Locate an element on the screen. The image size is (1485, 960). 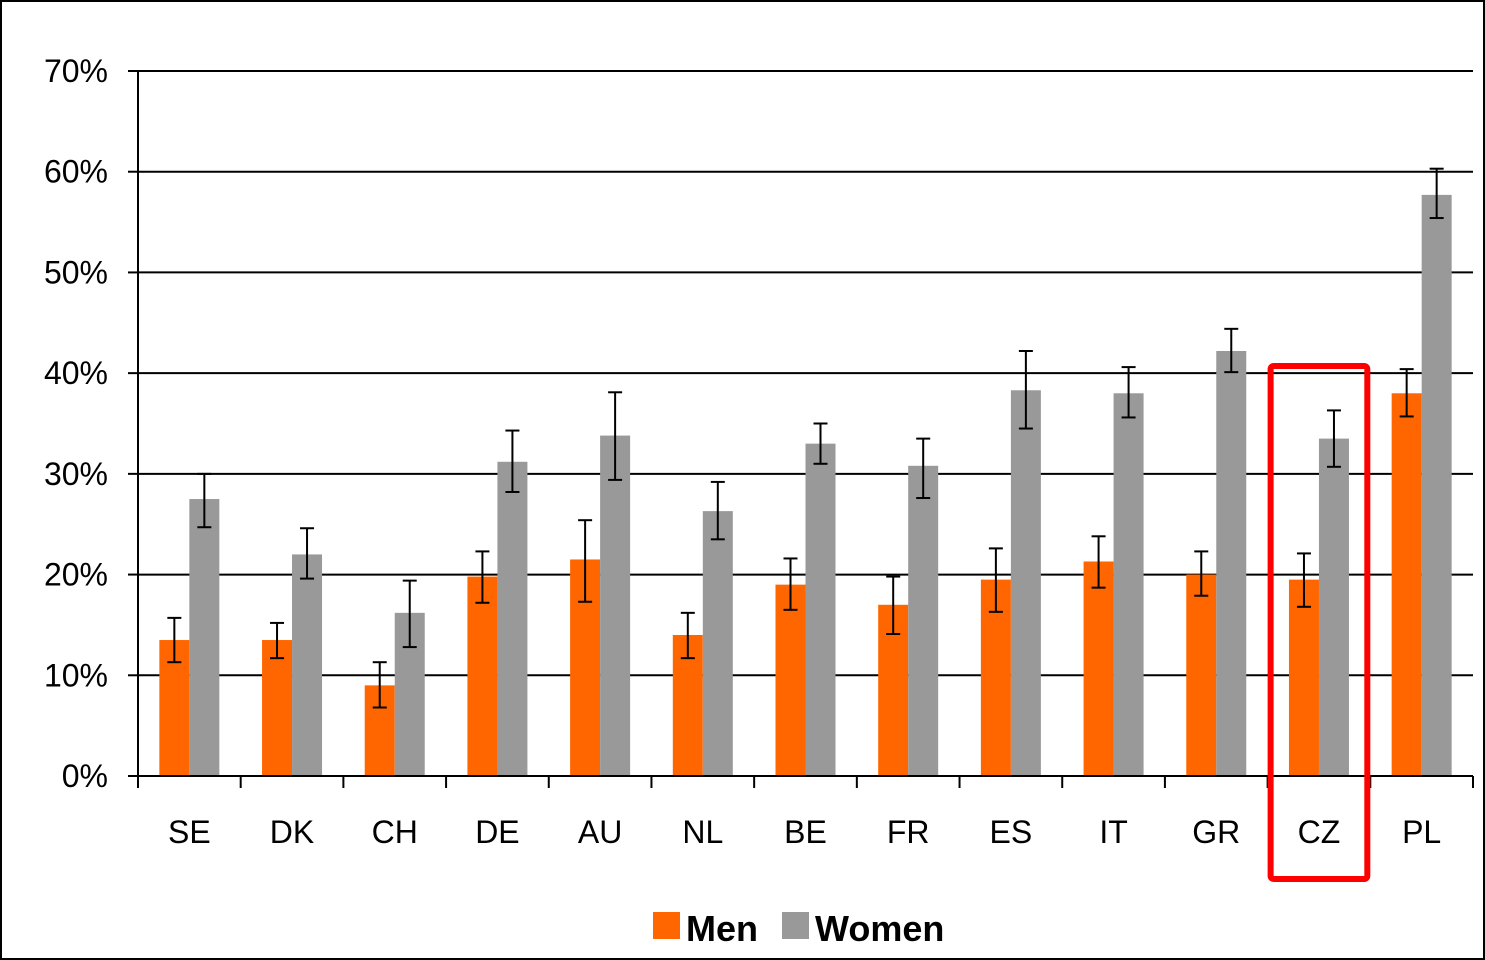
legend-swatch-men is located at coordinates (666, 925).